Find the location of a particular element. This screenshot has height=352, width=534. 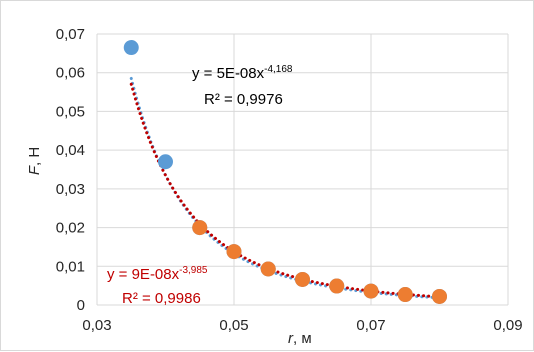

y-tick-labels: 0 0,01 0,02 0,03 0,04 0,05 0,06 0,07 is located at coordinates (70, 170).